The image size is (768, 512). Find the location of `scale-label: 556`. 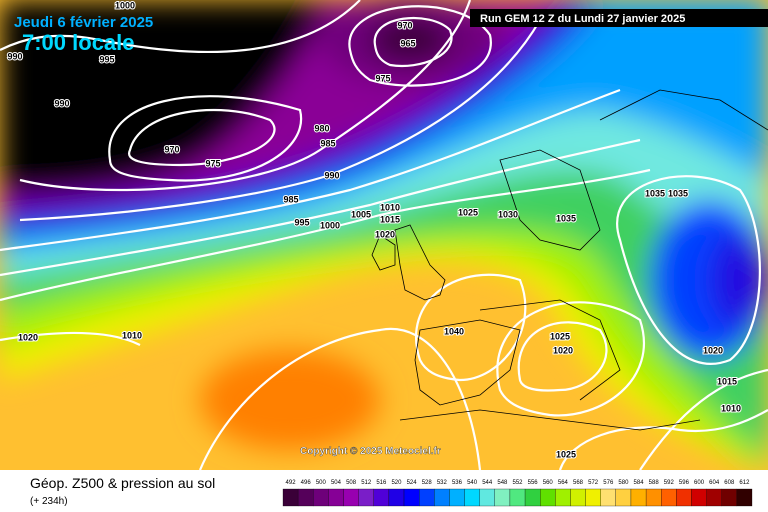

scale-label: 556 is located at coordinates (533, 483).